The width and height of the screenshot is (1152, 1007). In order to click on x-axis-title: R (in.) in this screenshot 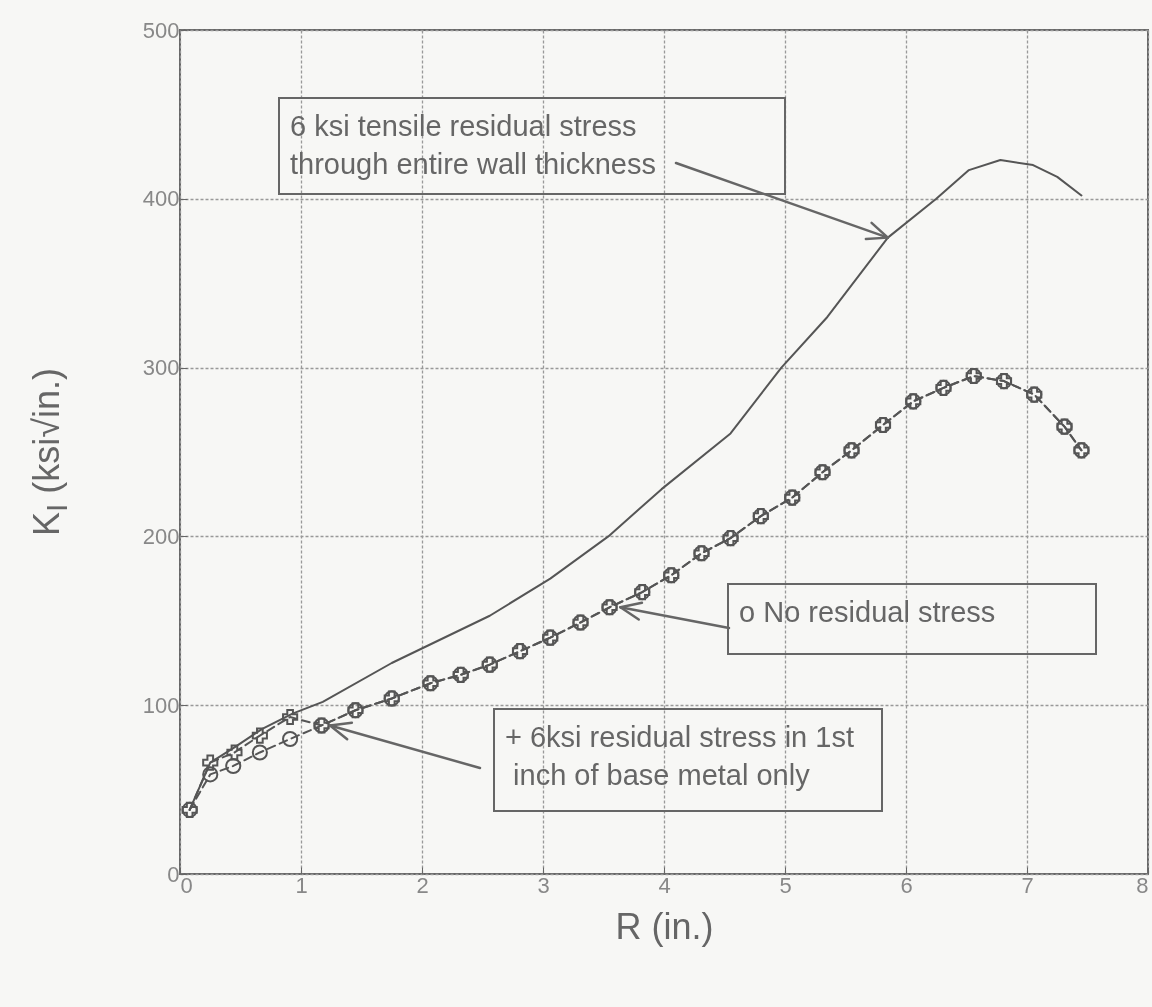, I will do `click(664, 926)`.